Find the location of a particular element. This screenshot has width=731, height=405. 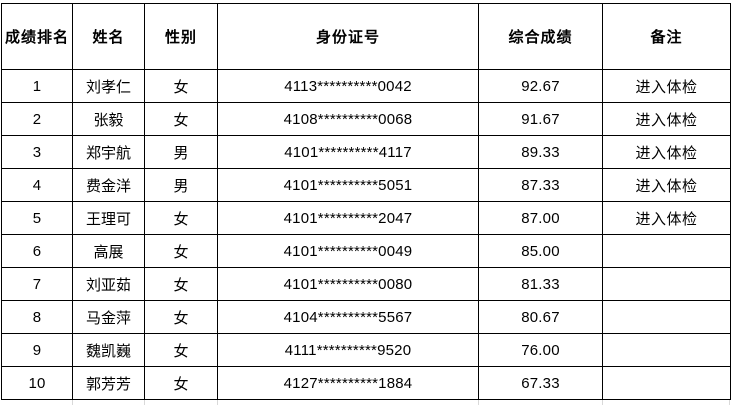

rank-cell: 9 is located at coordinates (37, 350).